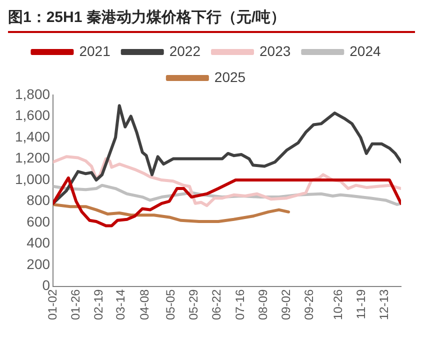 The height and width of the screenshot is (339, 423). What do you see at coordinates (38, 242) in the screenshot?
I see `y-tick-label: 400` at bounding box center [38, 242].